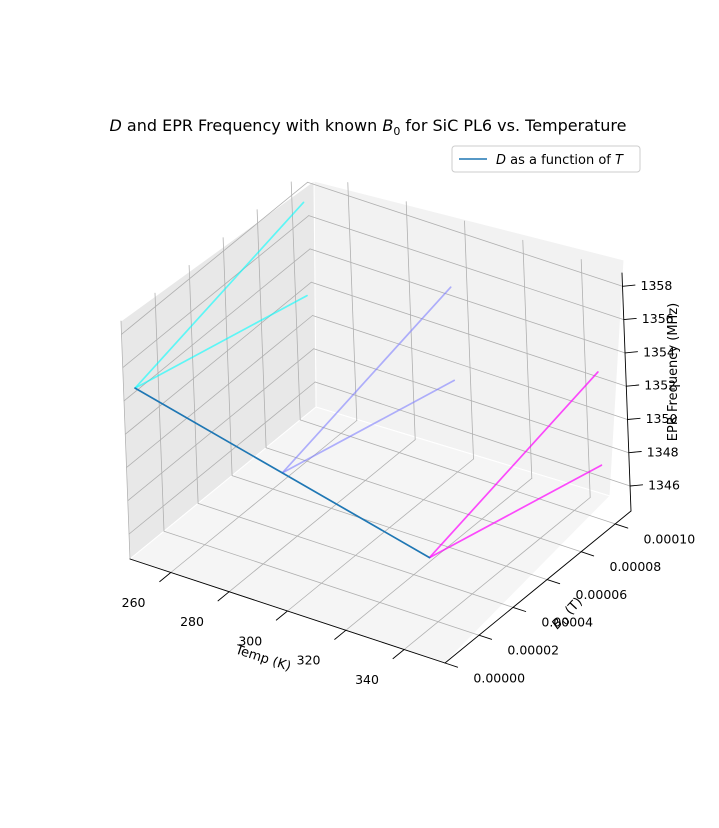 The height and width of the screenshot is (828, 719). I want to click on y-axis-line, so click(538, 587).